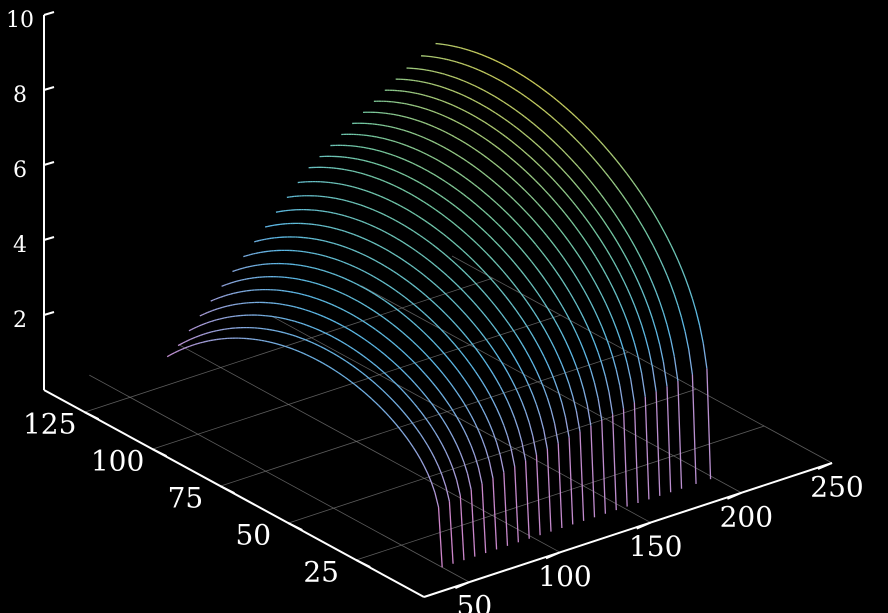 The height and width of the screenshot is (613, 888). What do you see at coordinates (20, 170) in the screenshot?
I see `z-tick-label: 6` at bounding box center [20, 170].